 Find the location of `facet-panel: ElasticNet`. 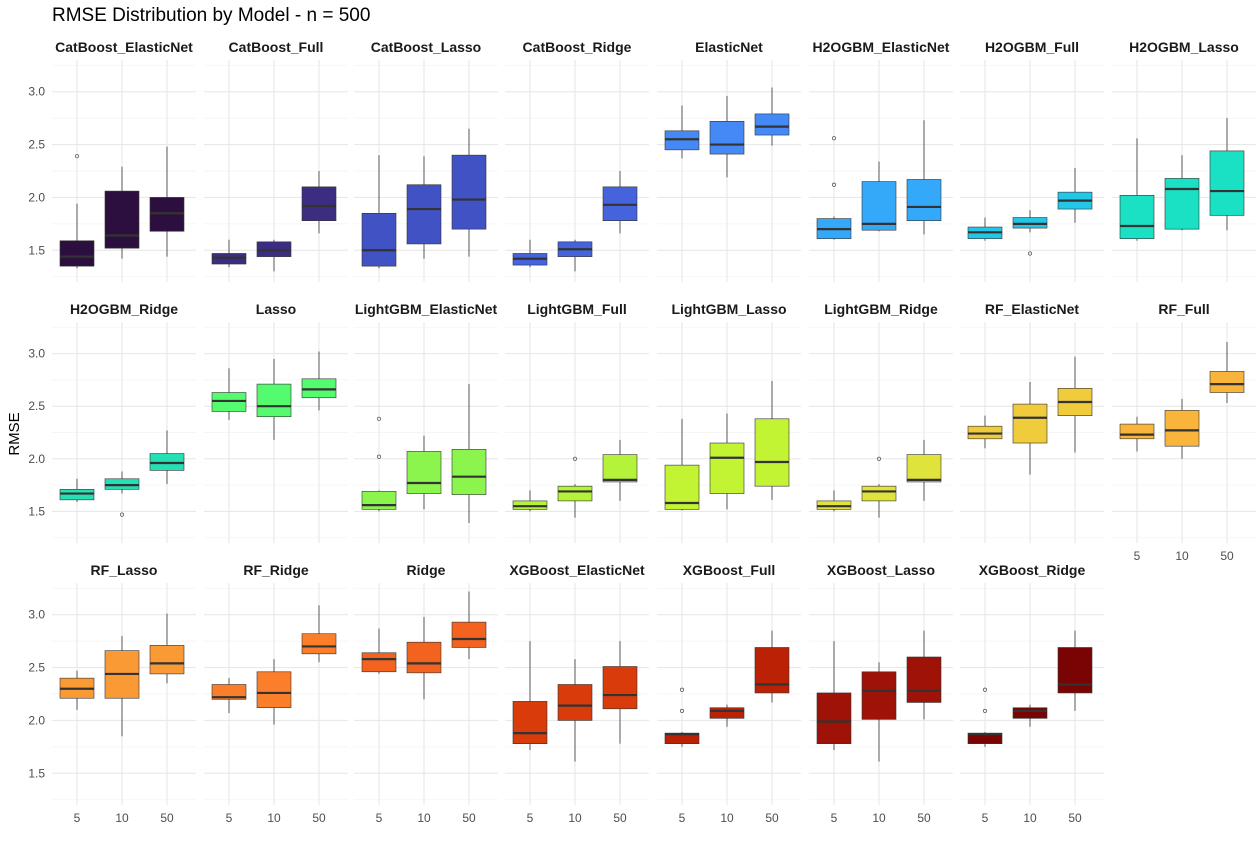

facet-panel: ElasticNet is located at coordinates (729, 160).